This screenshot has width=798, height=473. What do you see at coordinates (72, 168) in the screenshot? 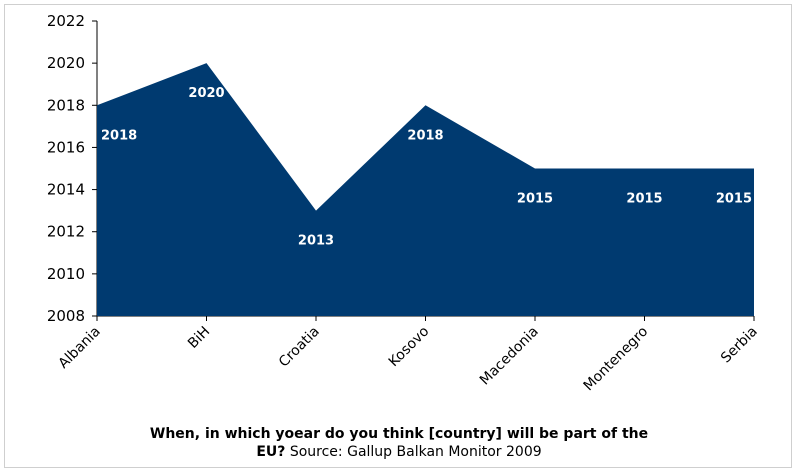
I see `y-axis: 2008 2010 2012 2014 2016 2018 2020 2022` at bounding box center [72, 168].